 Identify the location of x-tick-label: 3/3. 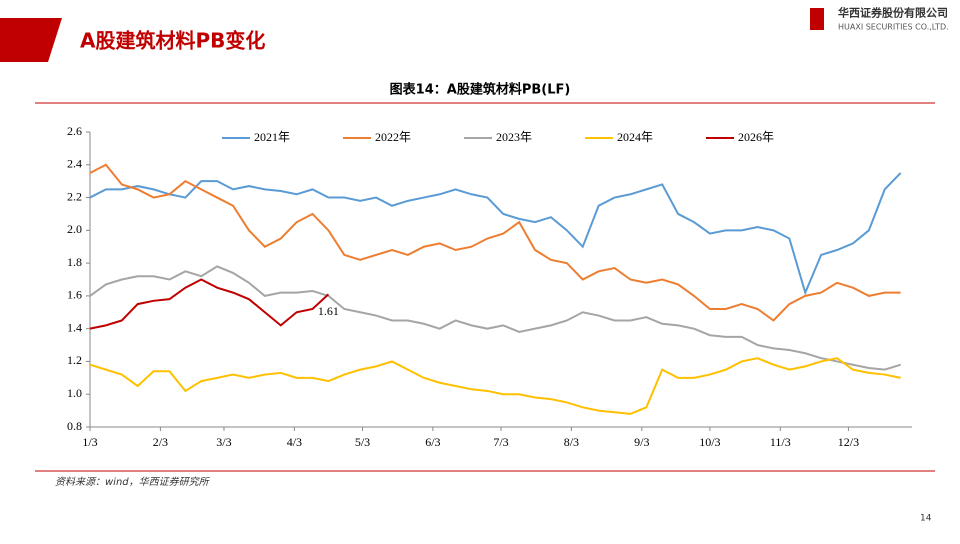
(223, 442).